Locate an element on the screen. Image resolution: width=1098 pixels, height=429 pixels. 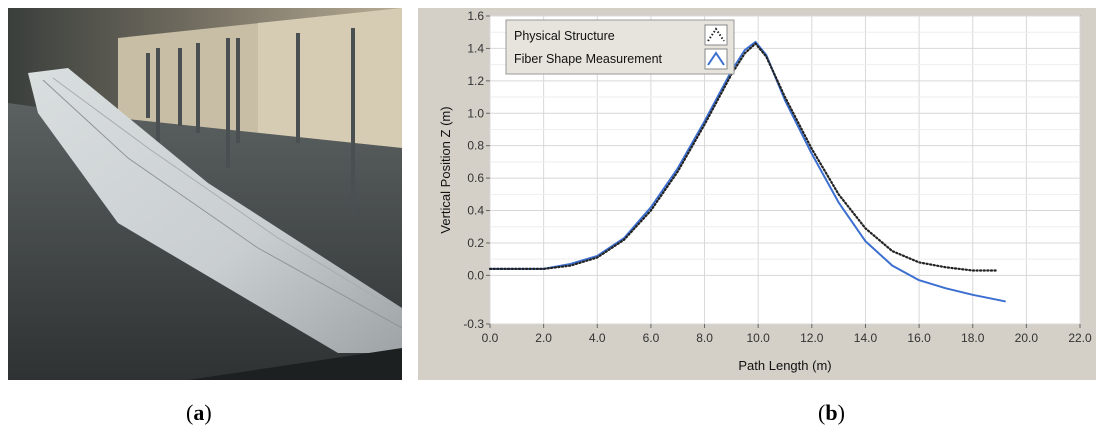
legend-swatch-fiber is located at coordinates (716, 59).